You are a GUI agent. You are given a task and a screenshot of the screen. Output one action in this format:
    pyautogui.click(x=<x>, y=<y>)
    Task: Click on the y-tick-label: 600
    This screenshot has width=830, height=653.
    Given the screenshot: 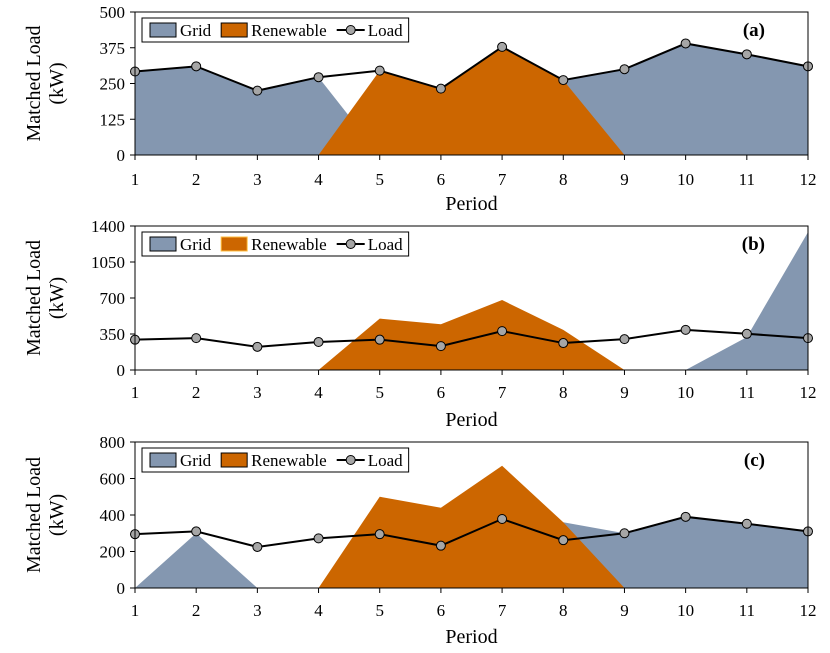 What is the action you would take?
    pyautogui.click(x=113, y=479)
    